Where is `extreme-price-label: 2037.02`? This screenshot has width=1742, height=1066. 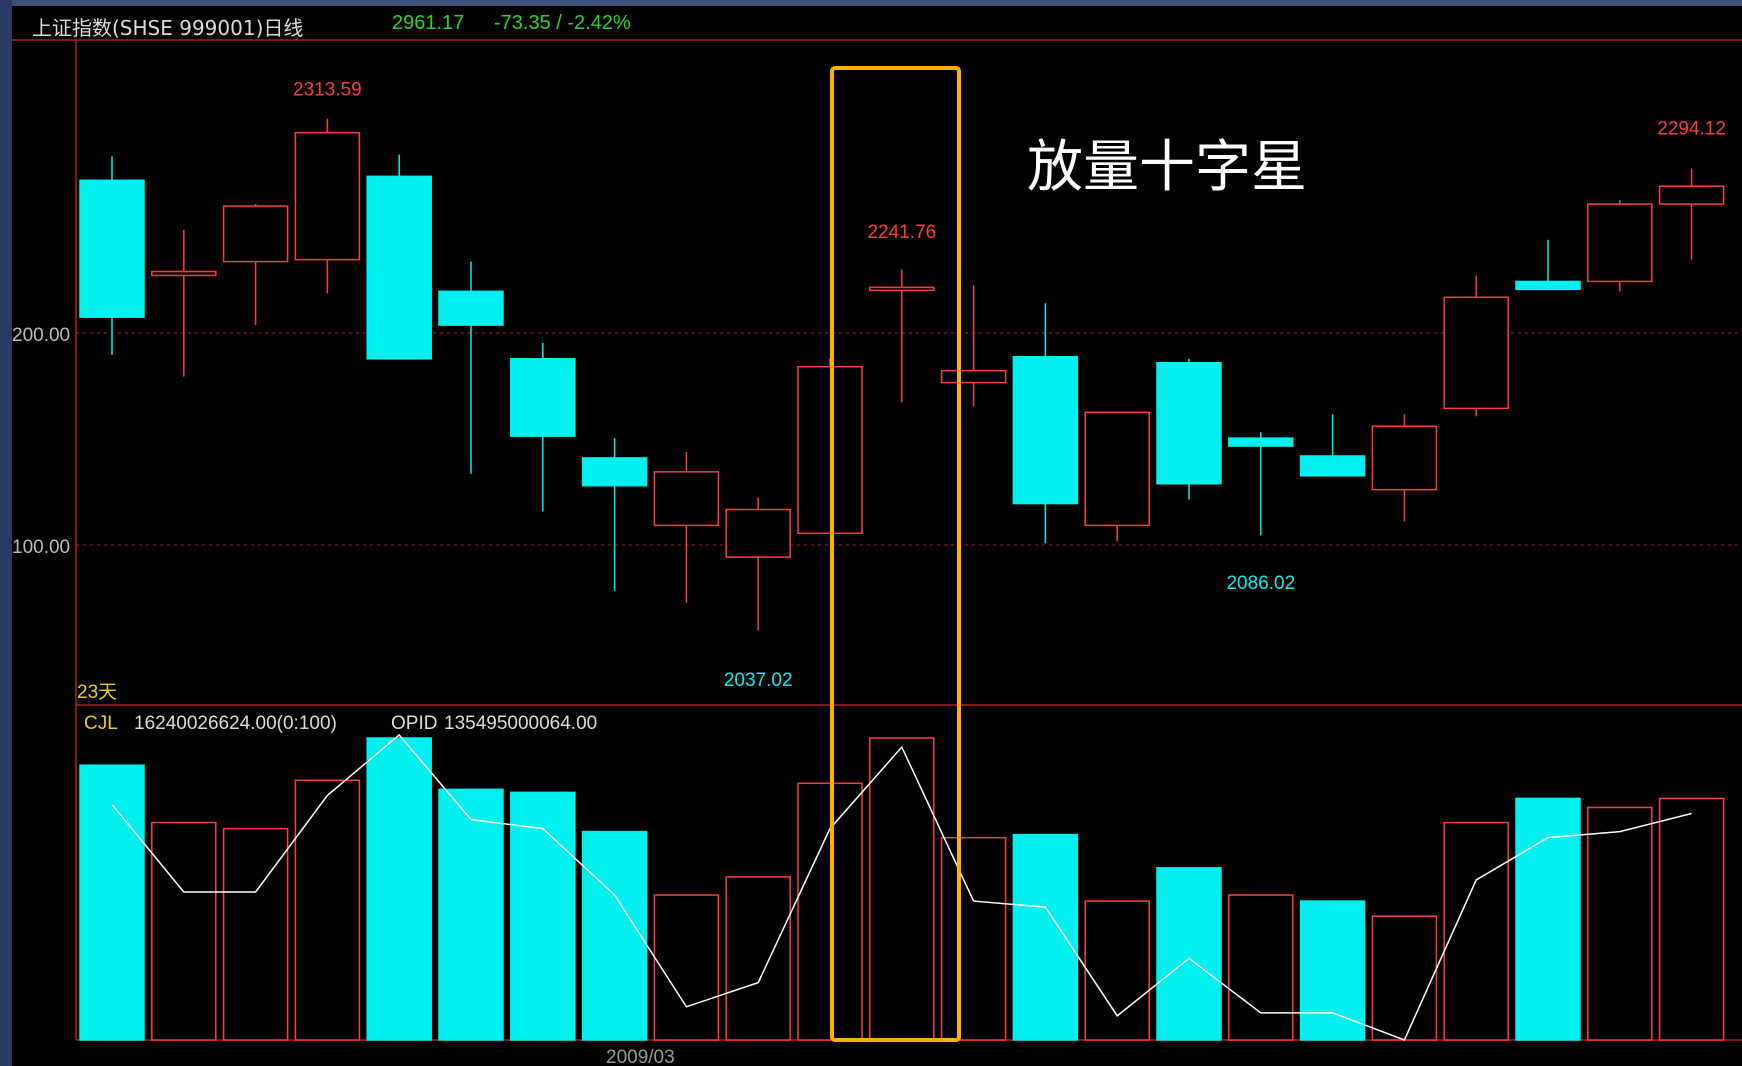
extreme-price-label: 2037.02 is located at coordinates (758, 680).